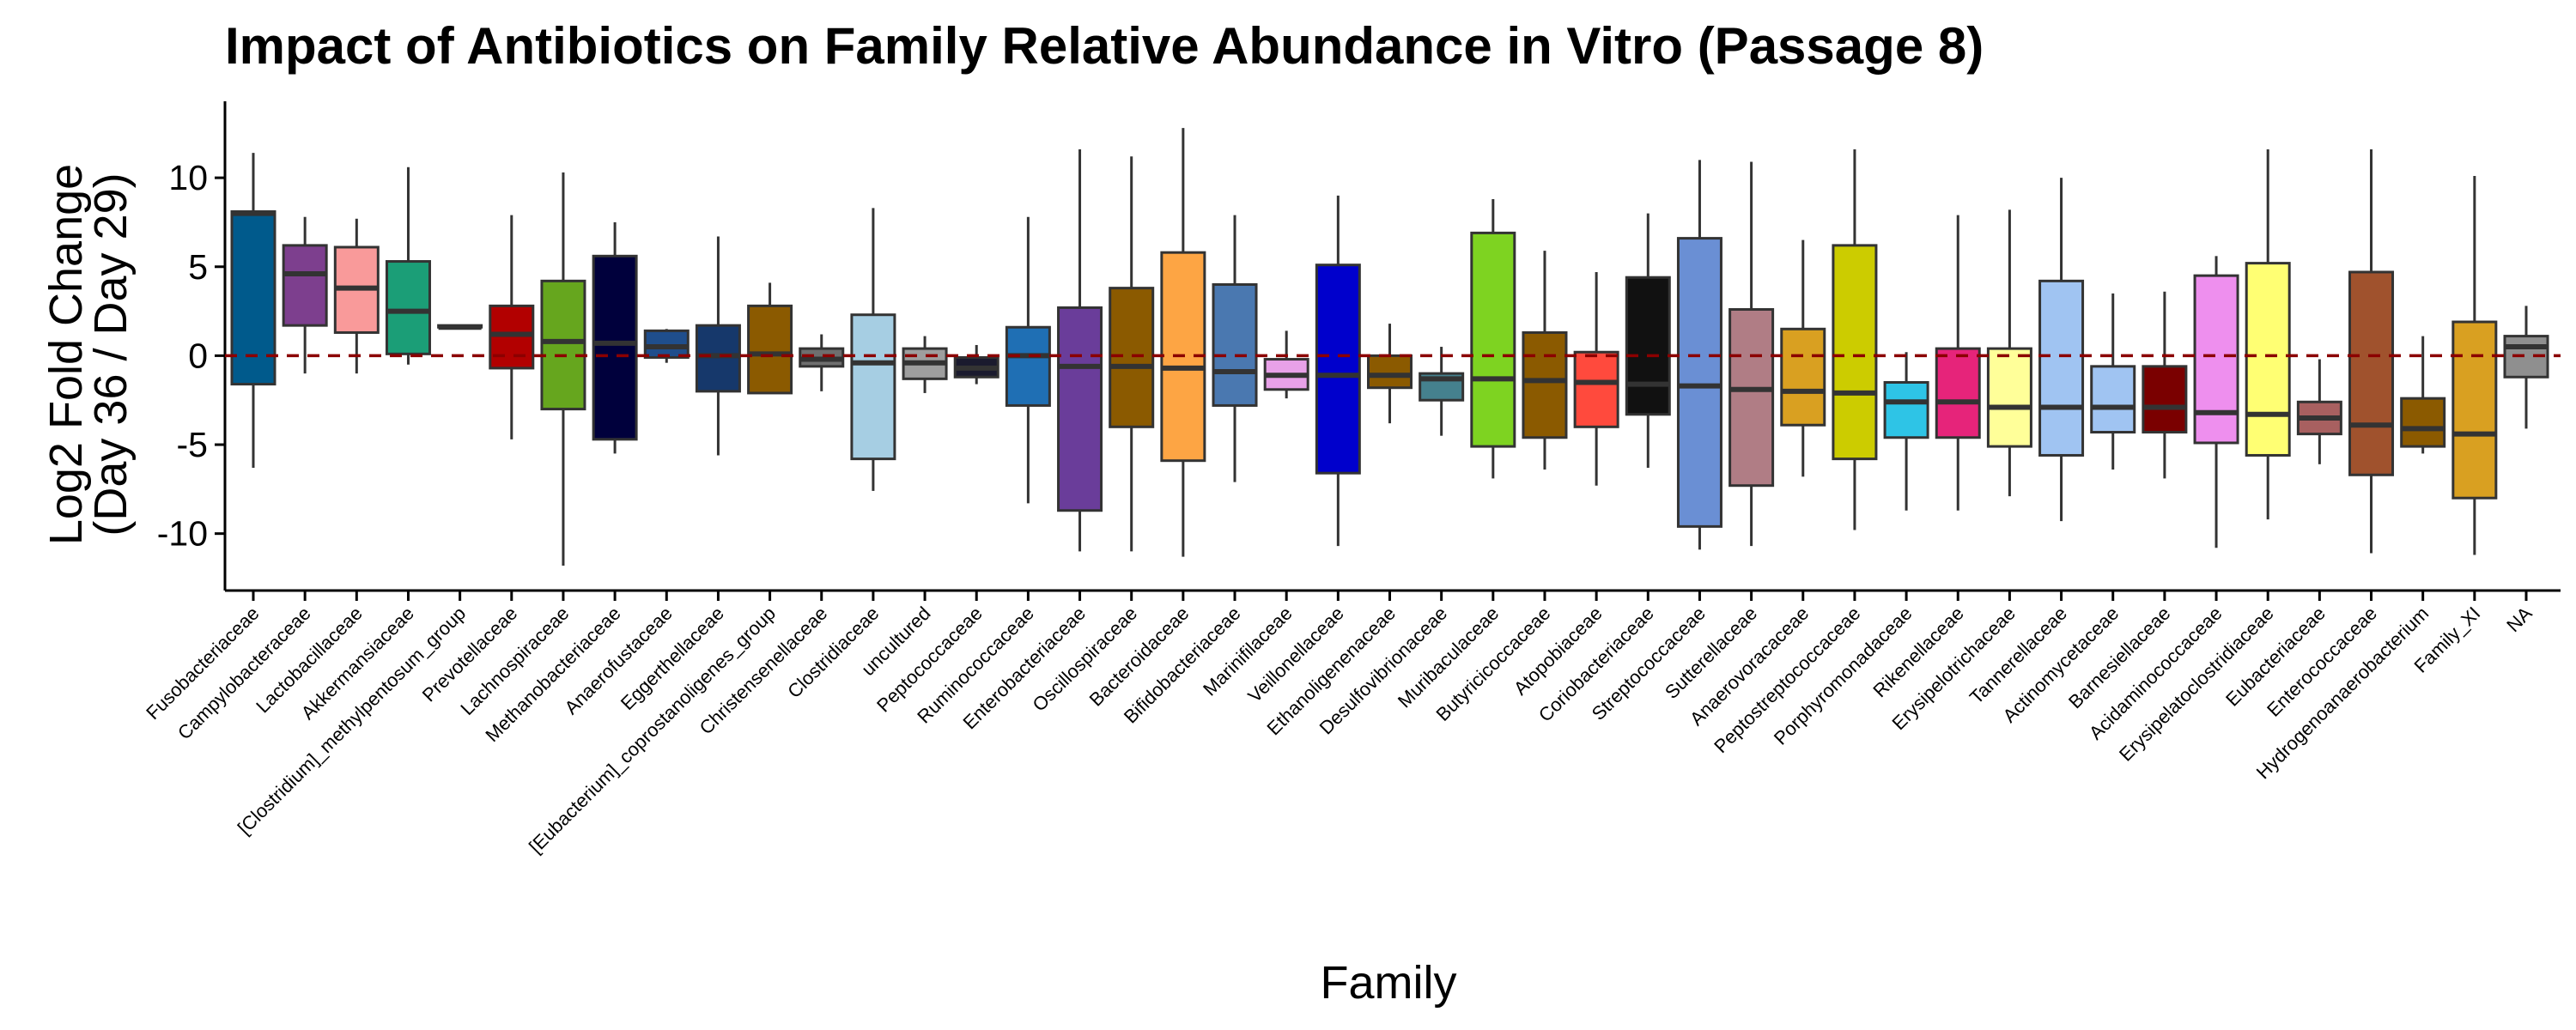  Describe the element at coordinates (1711, 653) in the screenshot. I see `x-tick-label: Sutterellaceae` at that location.